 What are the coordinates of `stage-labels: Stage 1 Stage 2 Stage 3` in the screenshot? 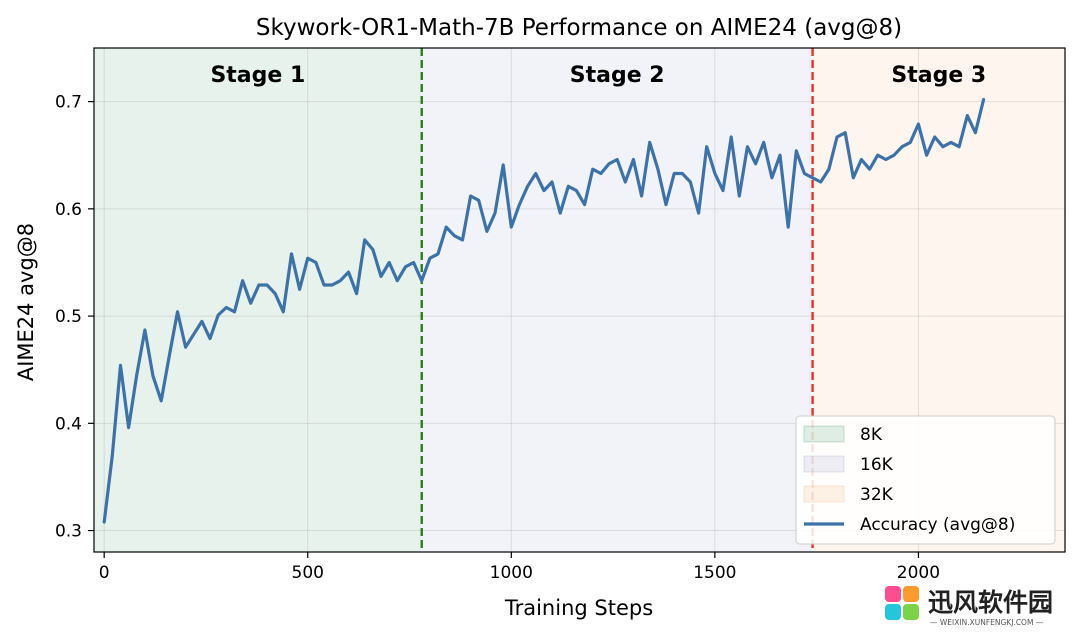 It's located at (598, 75).